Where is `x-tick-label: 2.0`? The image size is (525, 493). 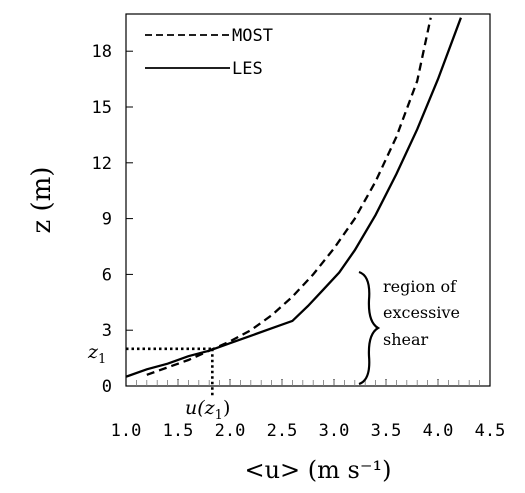 x-tick-label: 2.0 is located at coordinates (230, 431).